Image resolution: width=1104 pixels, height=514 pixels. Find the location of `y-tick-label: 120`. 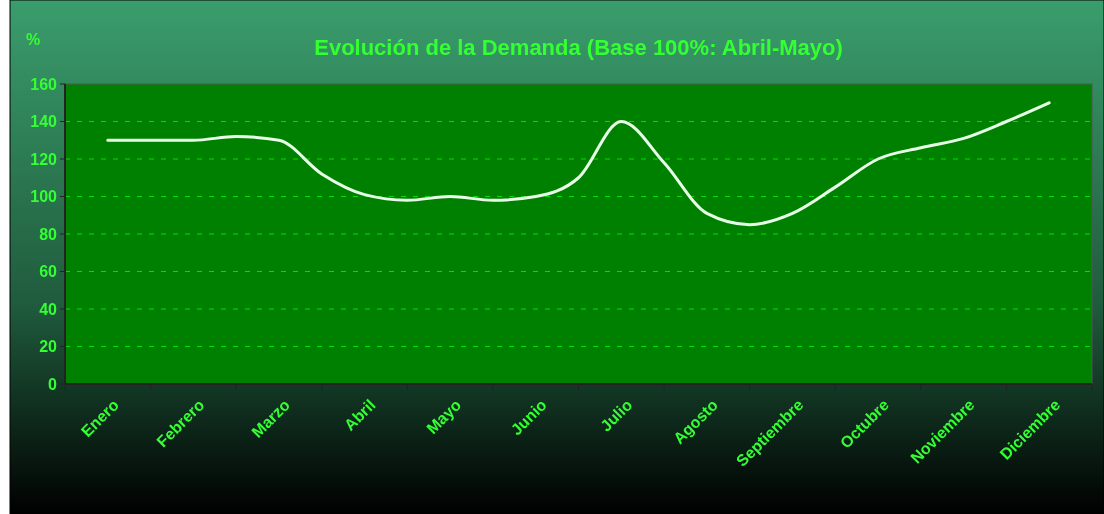

y-tick-label: 120 is located at coordinates (44, 159).